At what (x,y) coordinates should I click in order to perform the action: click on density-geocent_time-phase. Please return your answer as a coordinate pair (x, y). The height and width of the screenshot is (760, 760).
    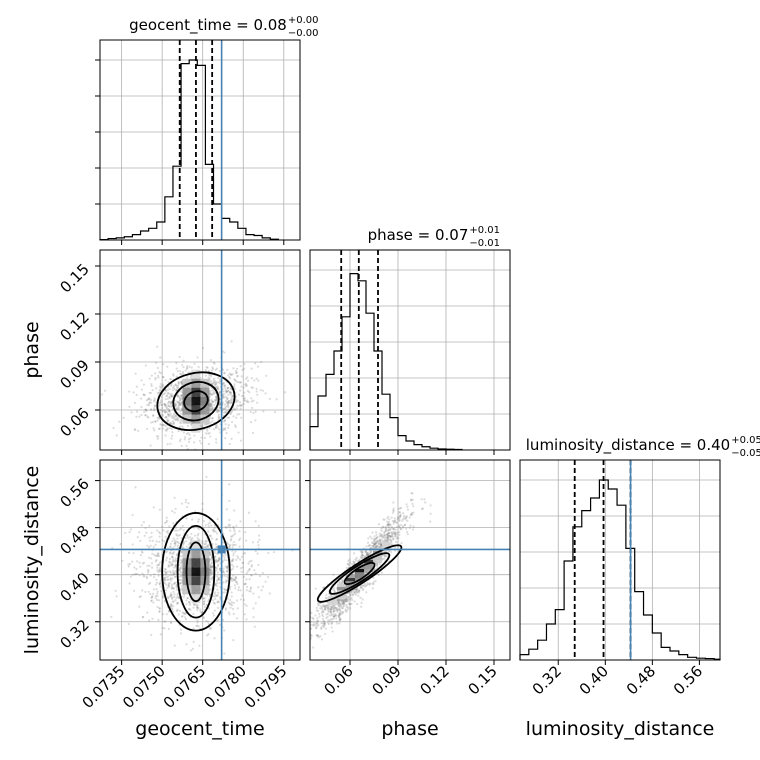
    Looking at the image, I should click on (196, 401).